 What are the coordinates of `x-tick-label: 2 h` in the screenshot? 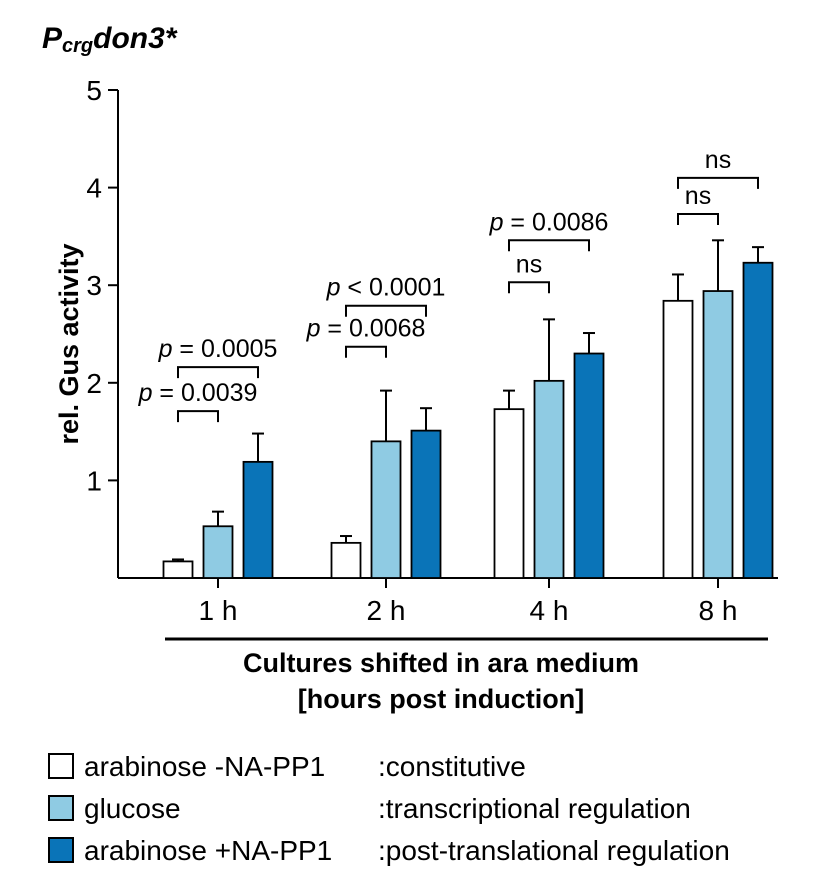 It's located at (386, 610).